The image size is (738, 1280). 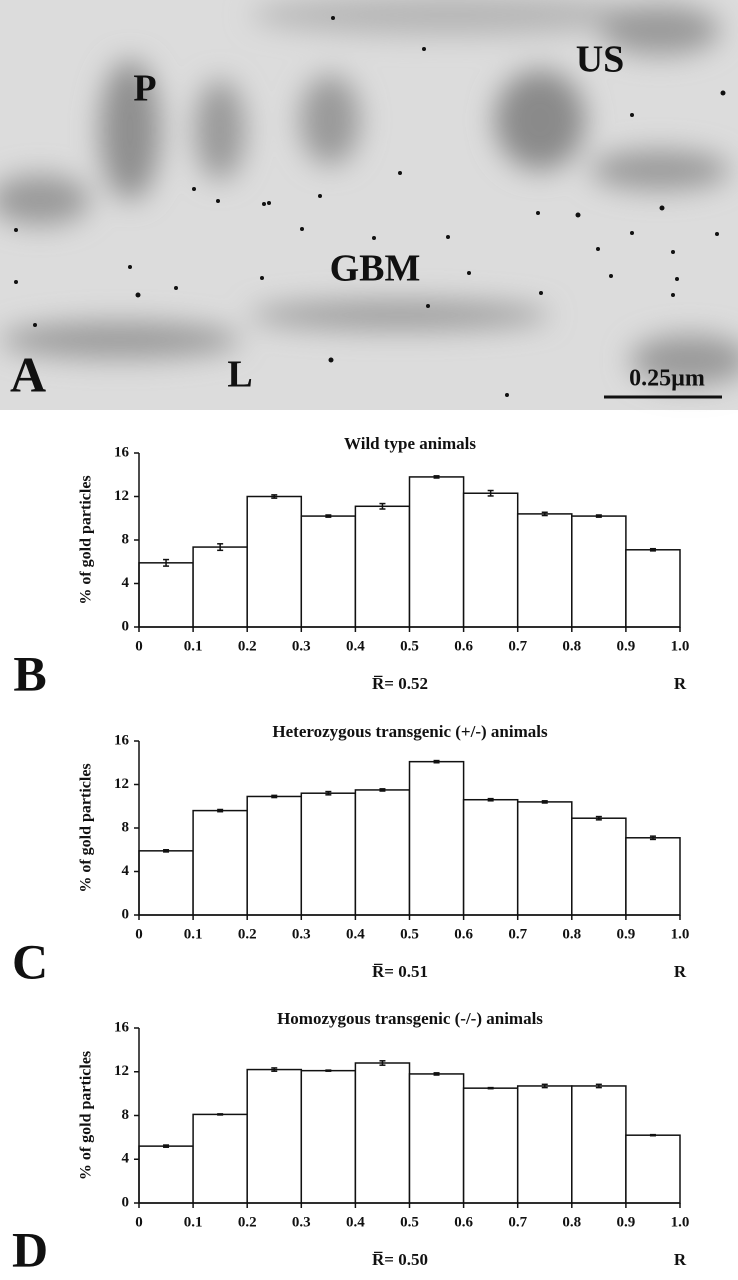 I want to click on structure-label: L, so click(x=239, y=375).